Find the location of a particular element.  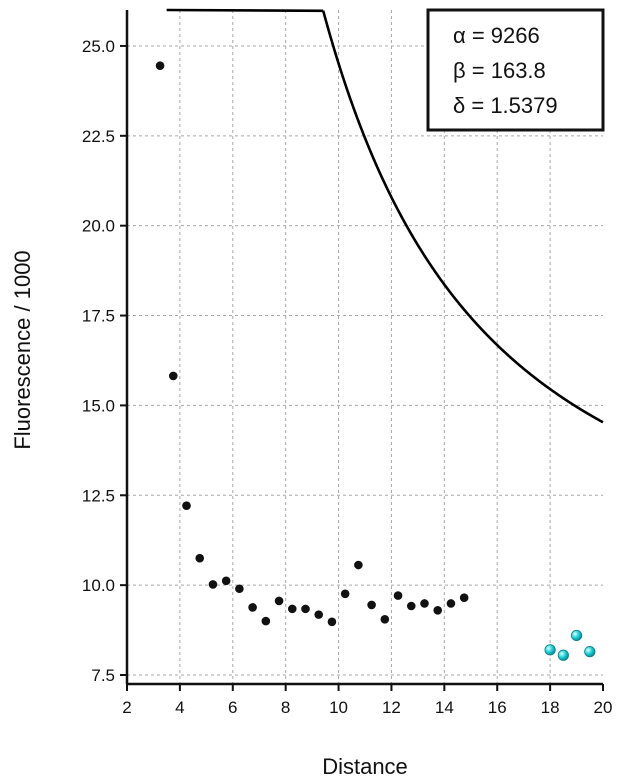

y-tick-label: 7.5 is located at coordinates (103, 675).